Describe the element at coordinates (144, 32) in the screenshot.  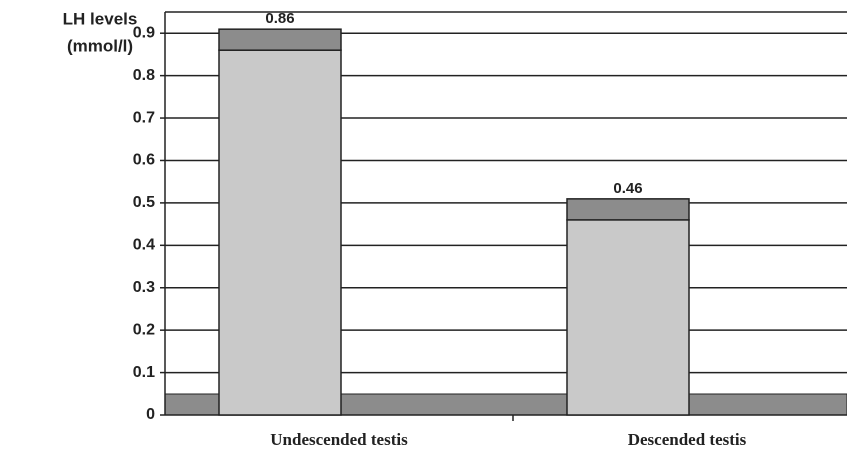
I see `y-tick-label: 0.9` at that location.